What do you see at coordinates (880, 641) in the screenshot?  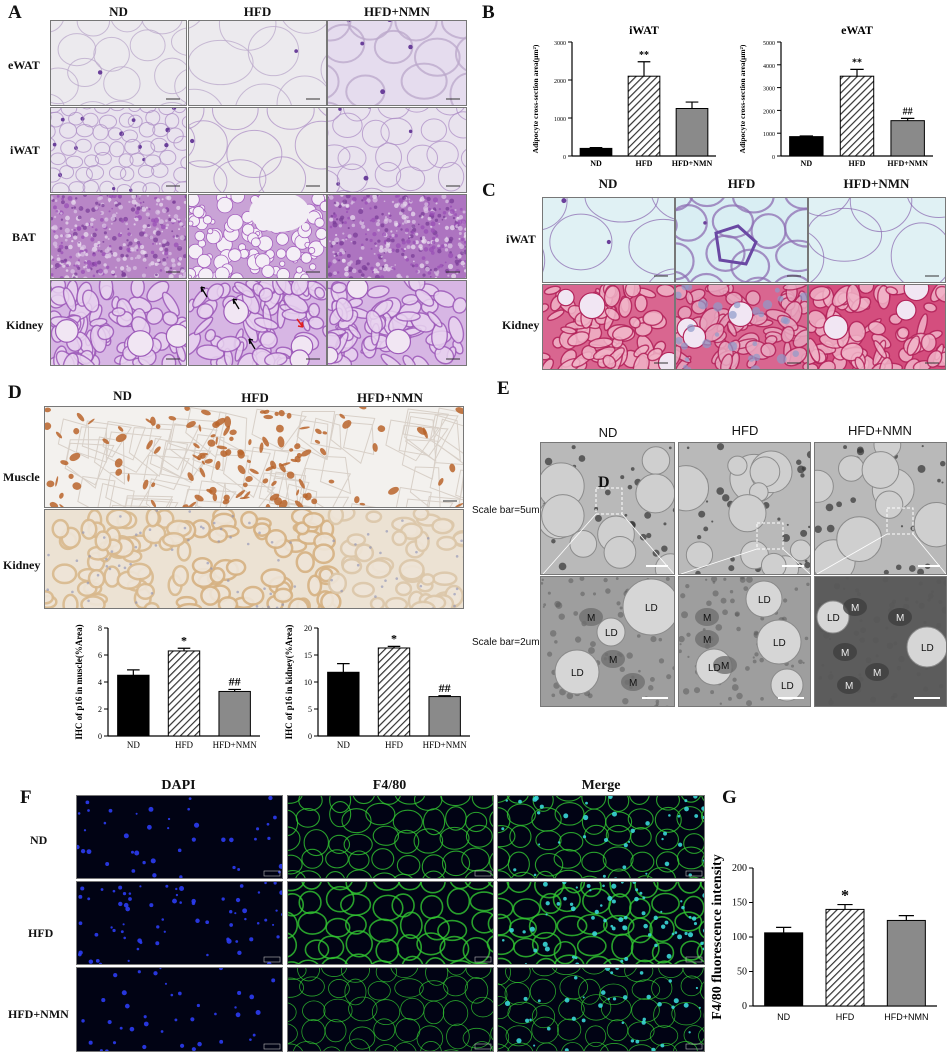 I see `panel-e-image-2um-nmn: LD LD M M M M M` at bounding box center [880, 641].